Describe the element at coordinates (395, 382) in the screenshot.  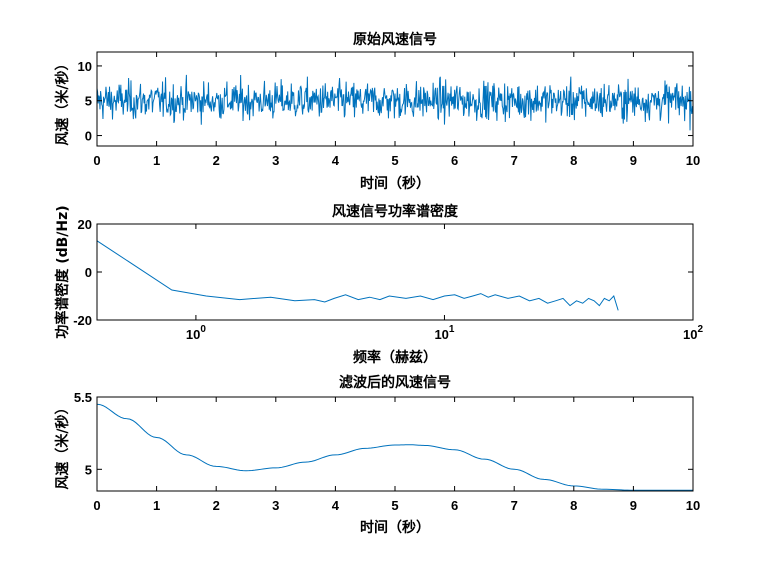
I see `panel-title: 滤波后的风速信号` at that location.